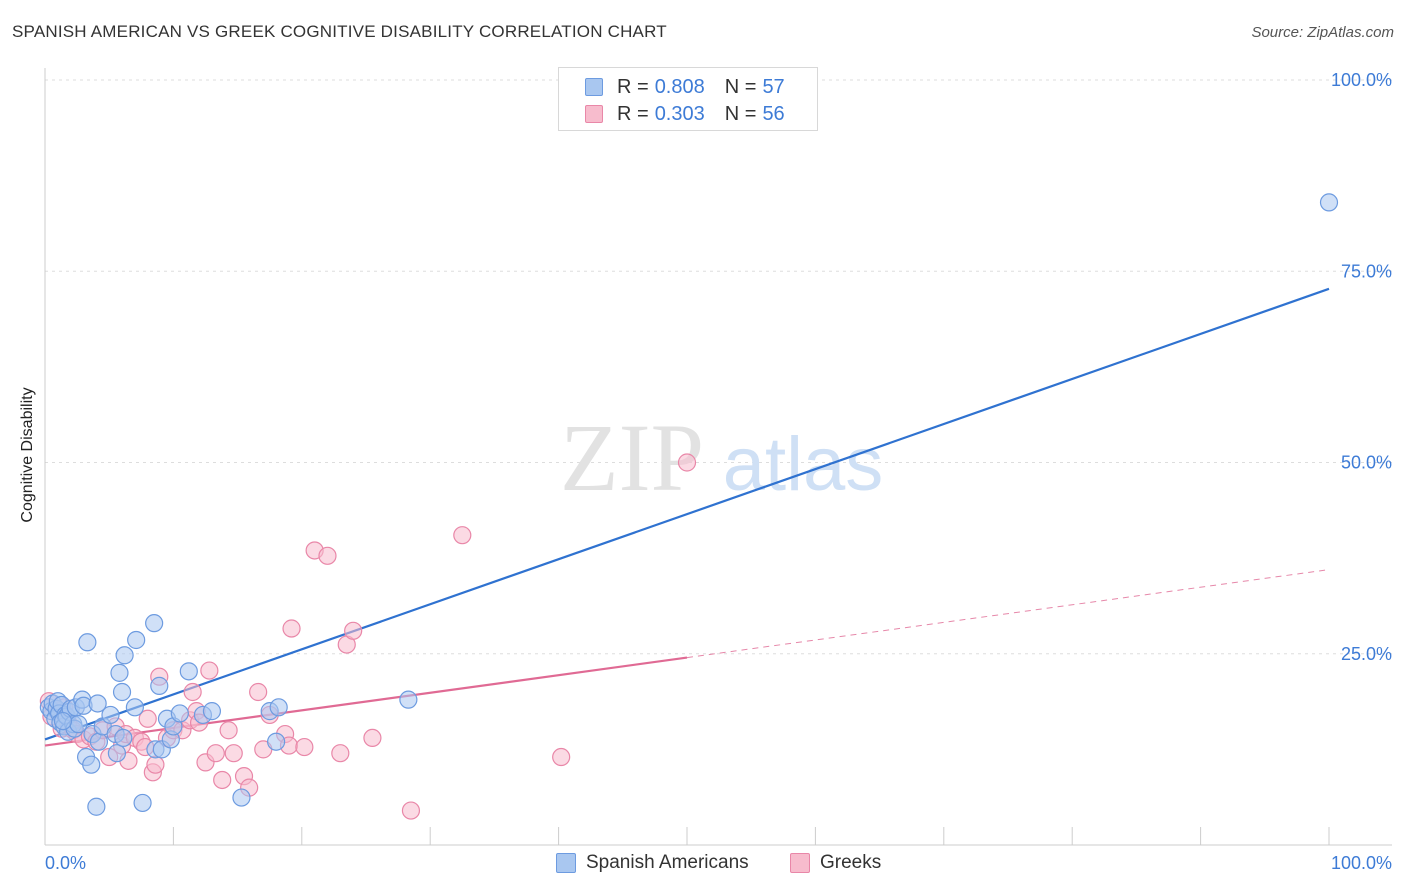  I want to click on y-tick-label: 50.0%, so click(1366, 463).